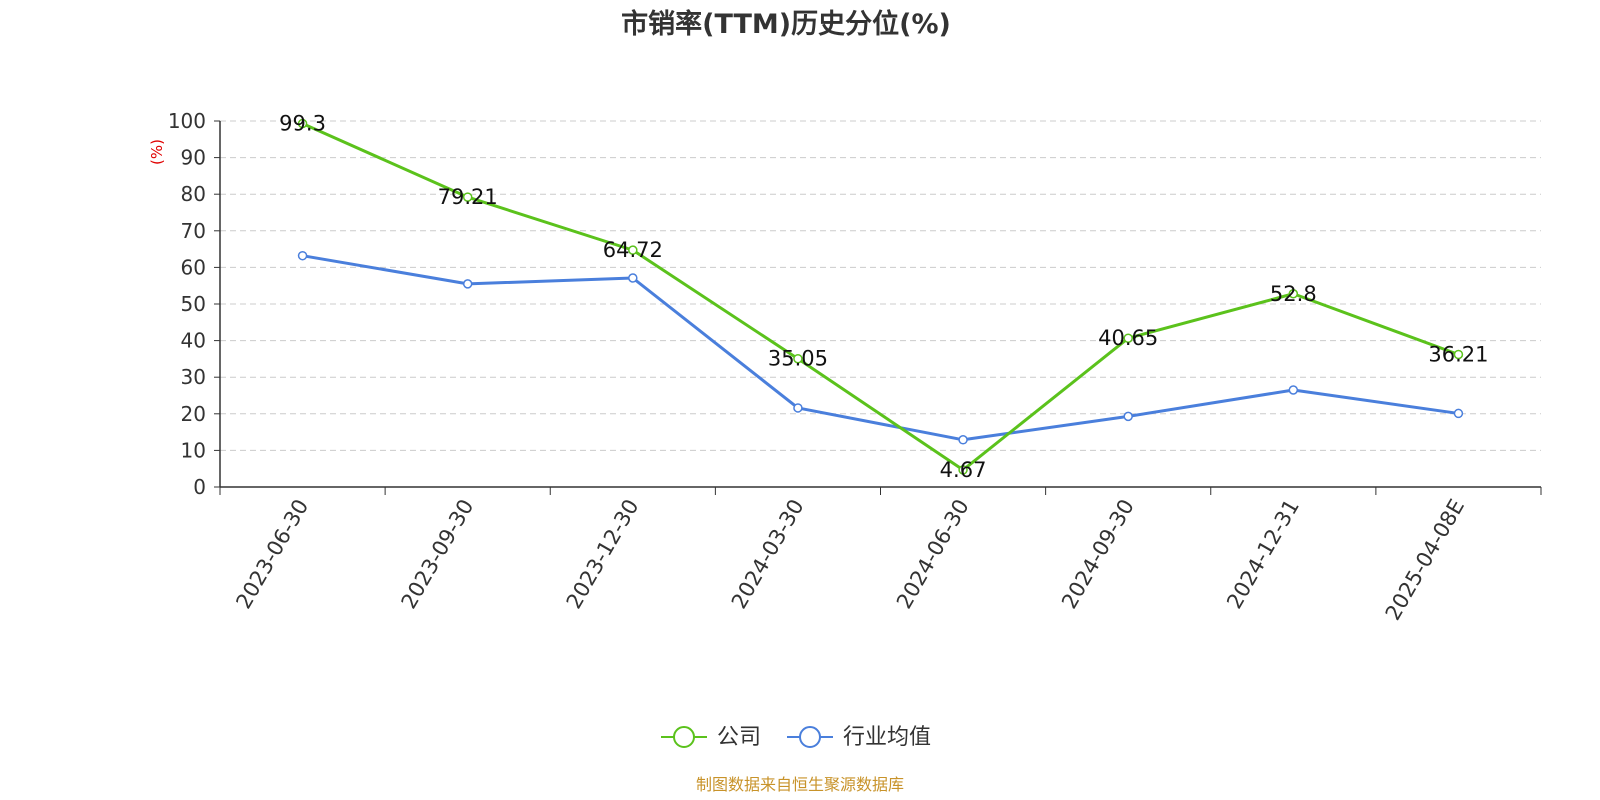 The image size is (1600, 800). Describe the element at coordinates (193, 158) in the screenshot. I see `y-tick-label: 90` at that location.